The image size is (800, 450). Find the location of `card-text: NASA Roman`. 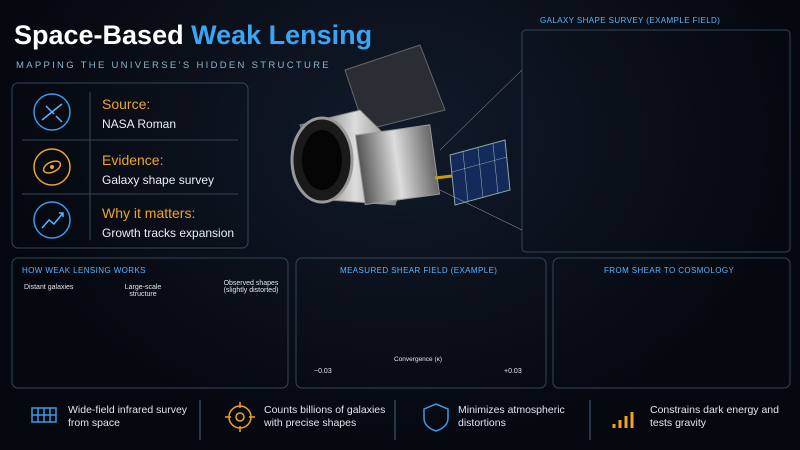

card-text: NASA Roman is located at coordinates (139, 124).